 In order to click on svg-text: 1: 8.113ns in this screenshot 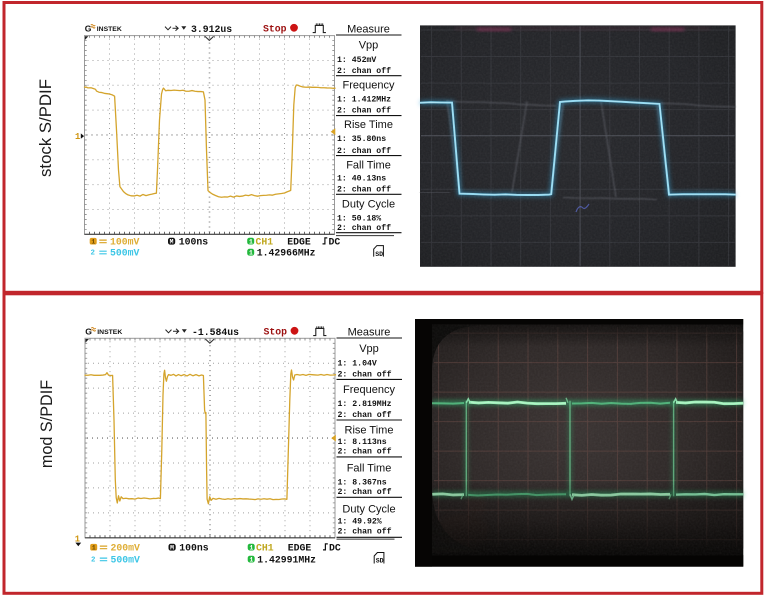, I will do `click(362, 442)`.